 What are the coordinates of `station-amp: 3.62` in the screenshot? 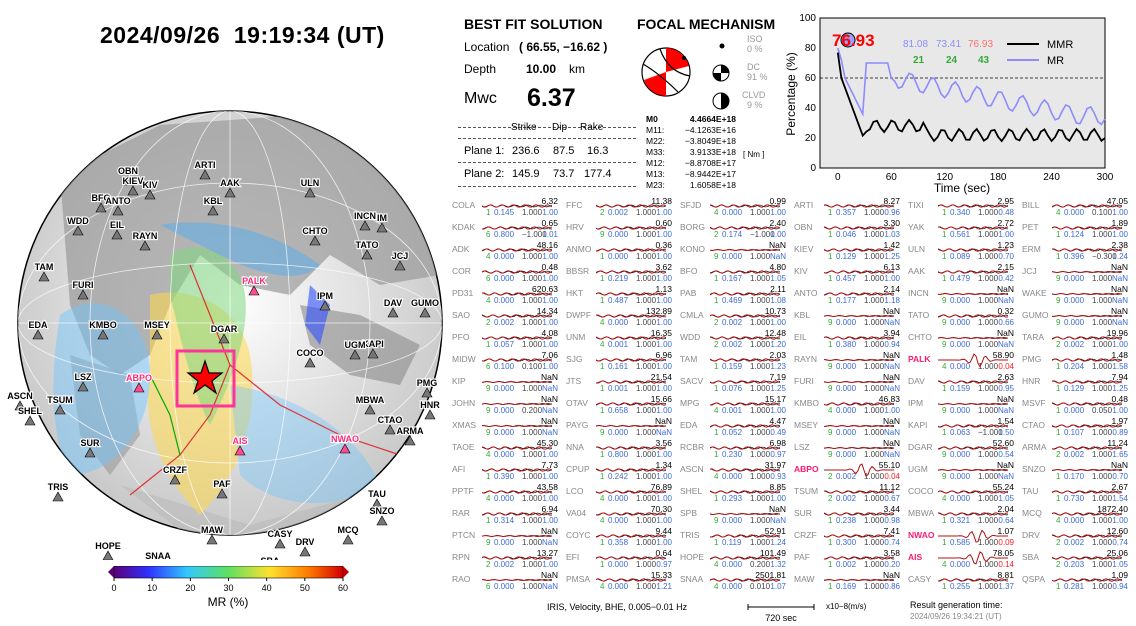 It's located at (663, 267).